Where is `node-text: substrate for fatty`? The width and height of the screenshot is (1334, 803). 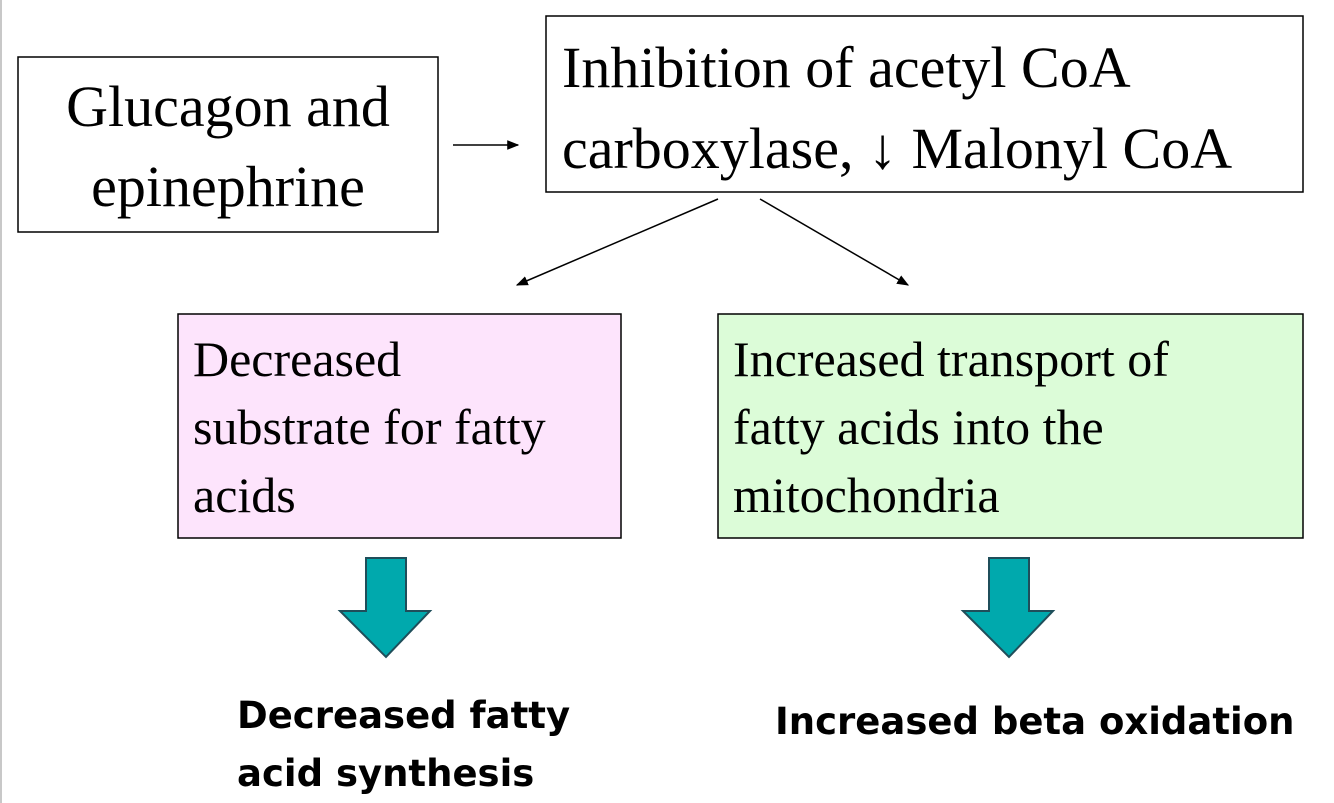
node-text: substrate for fatty is located at coordinates (369, 427).